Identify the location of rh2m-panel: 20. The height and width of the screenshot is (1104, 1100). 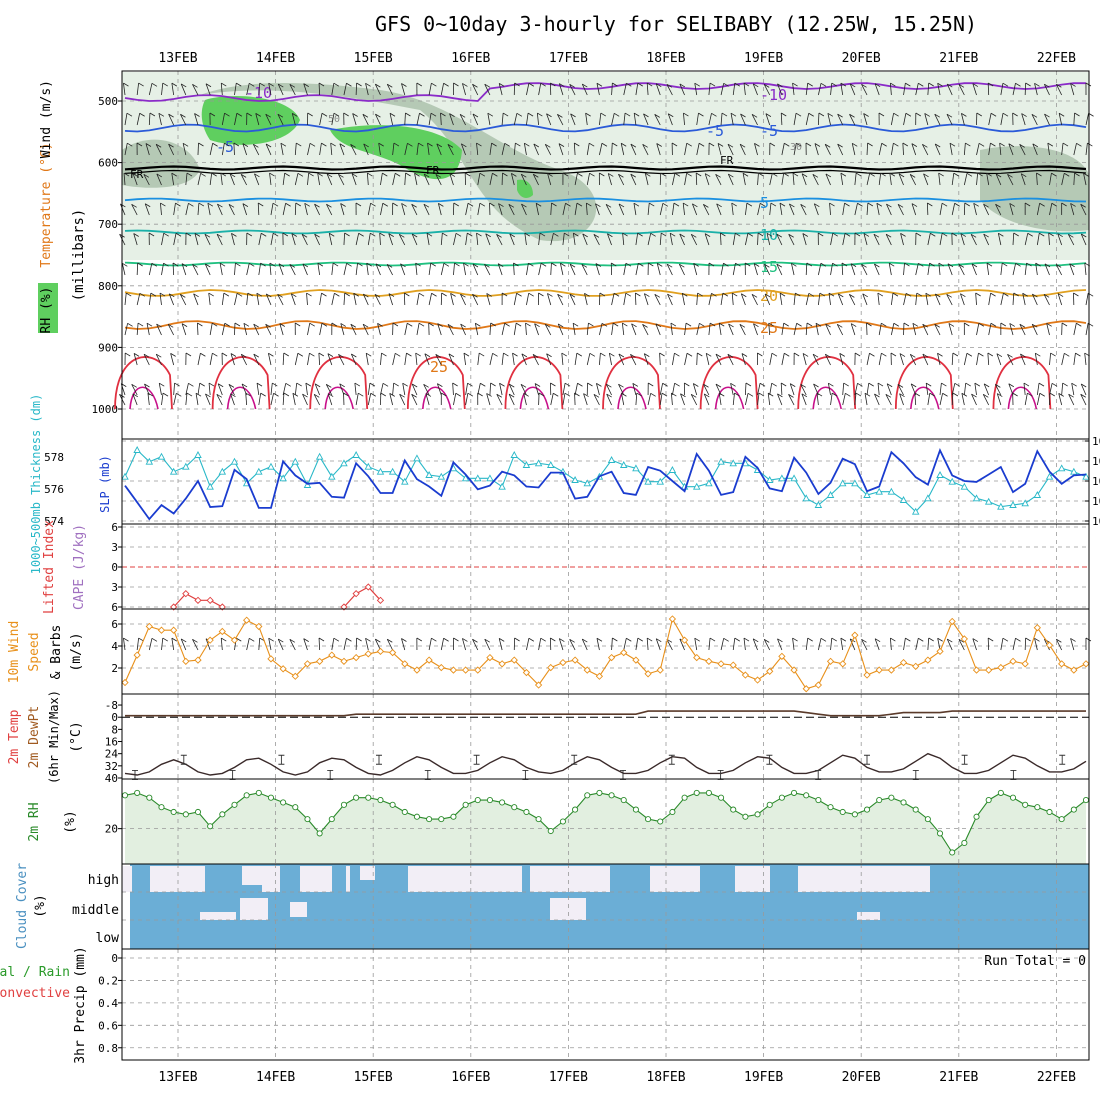
(597, 821).